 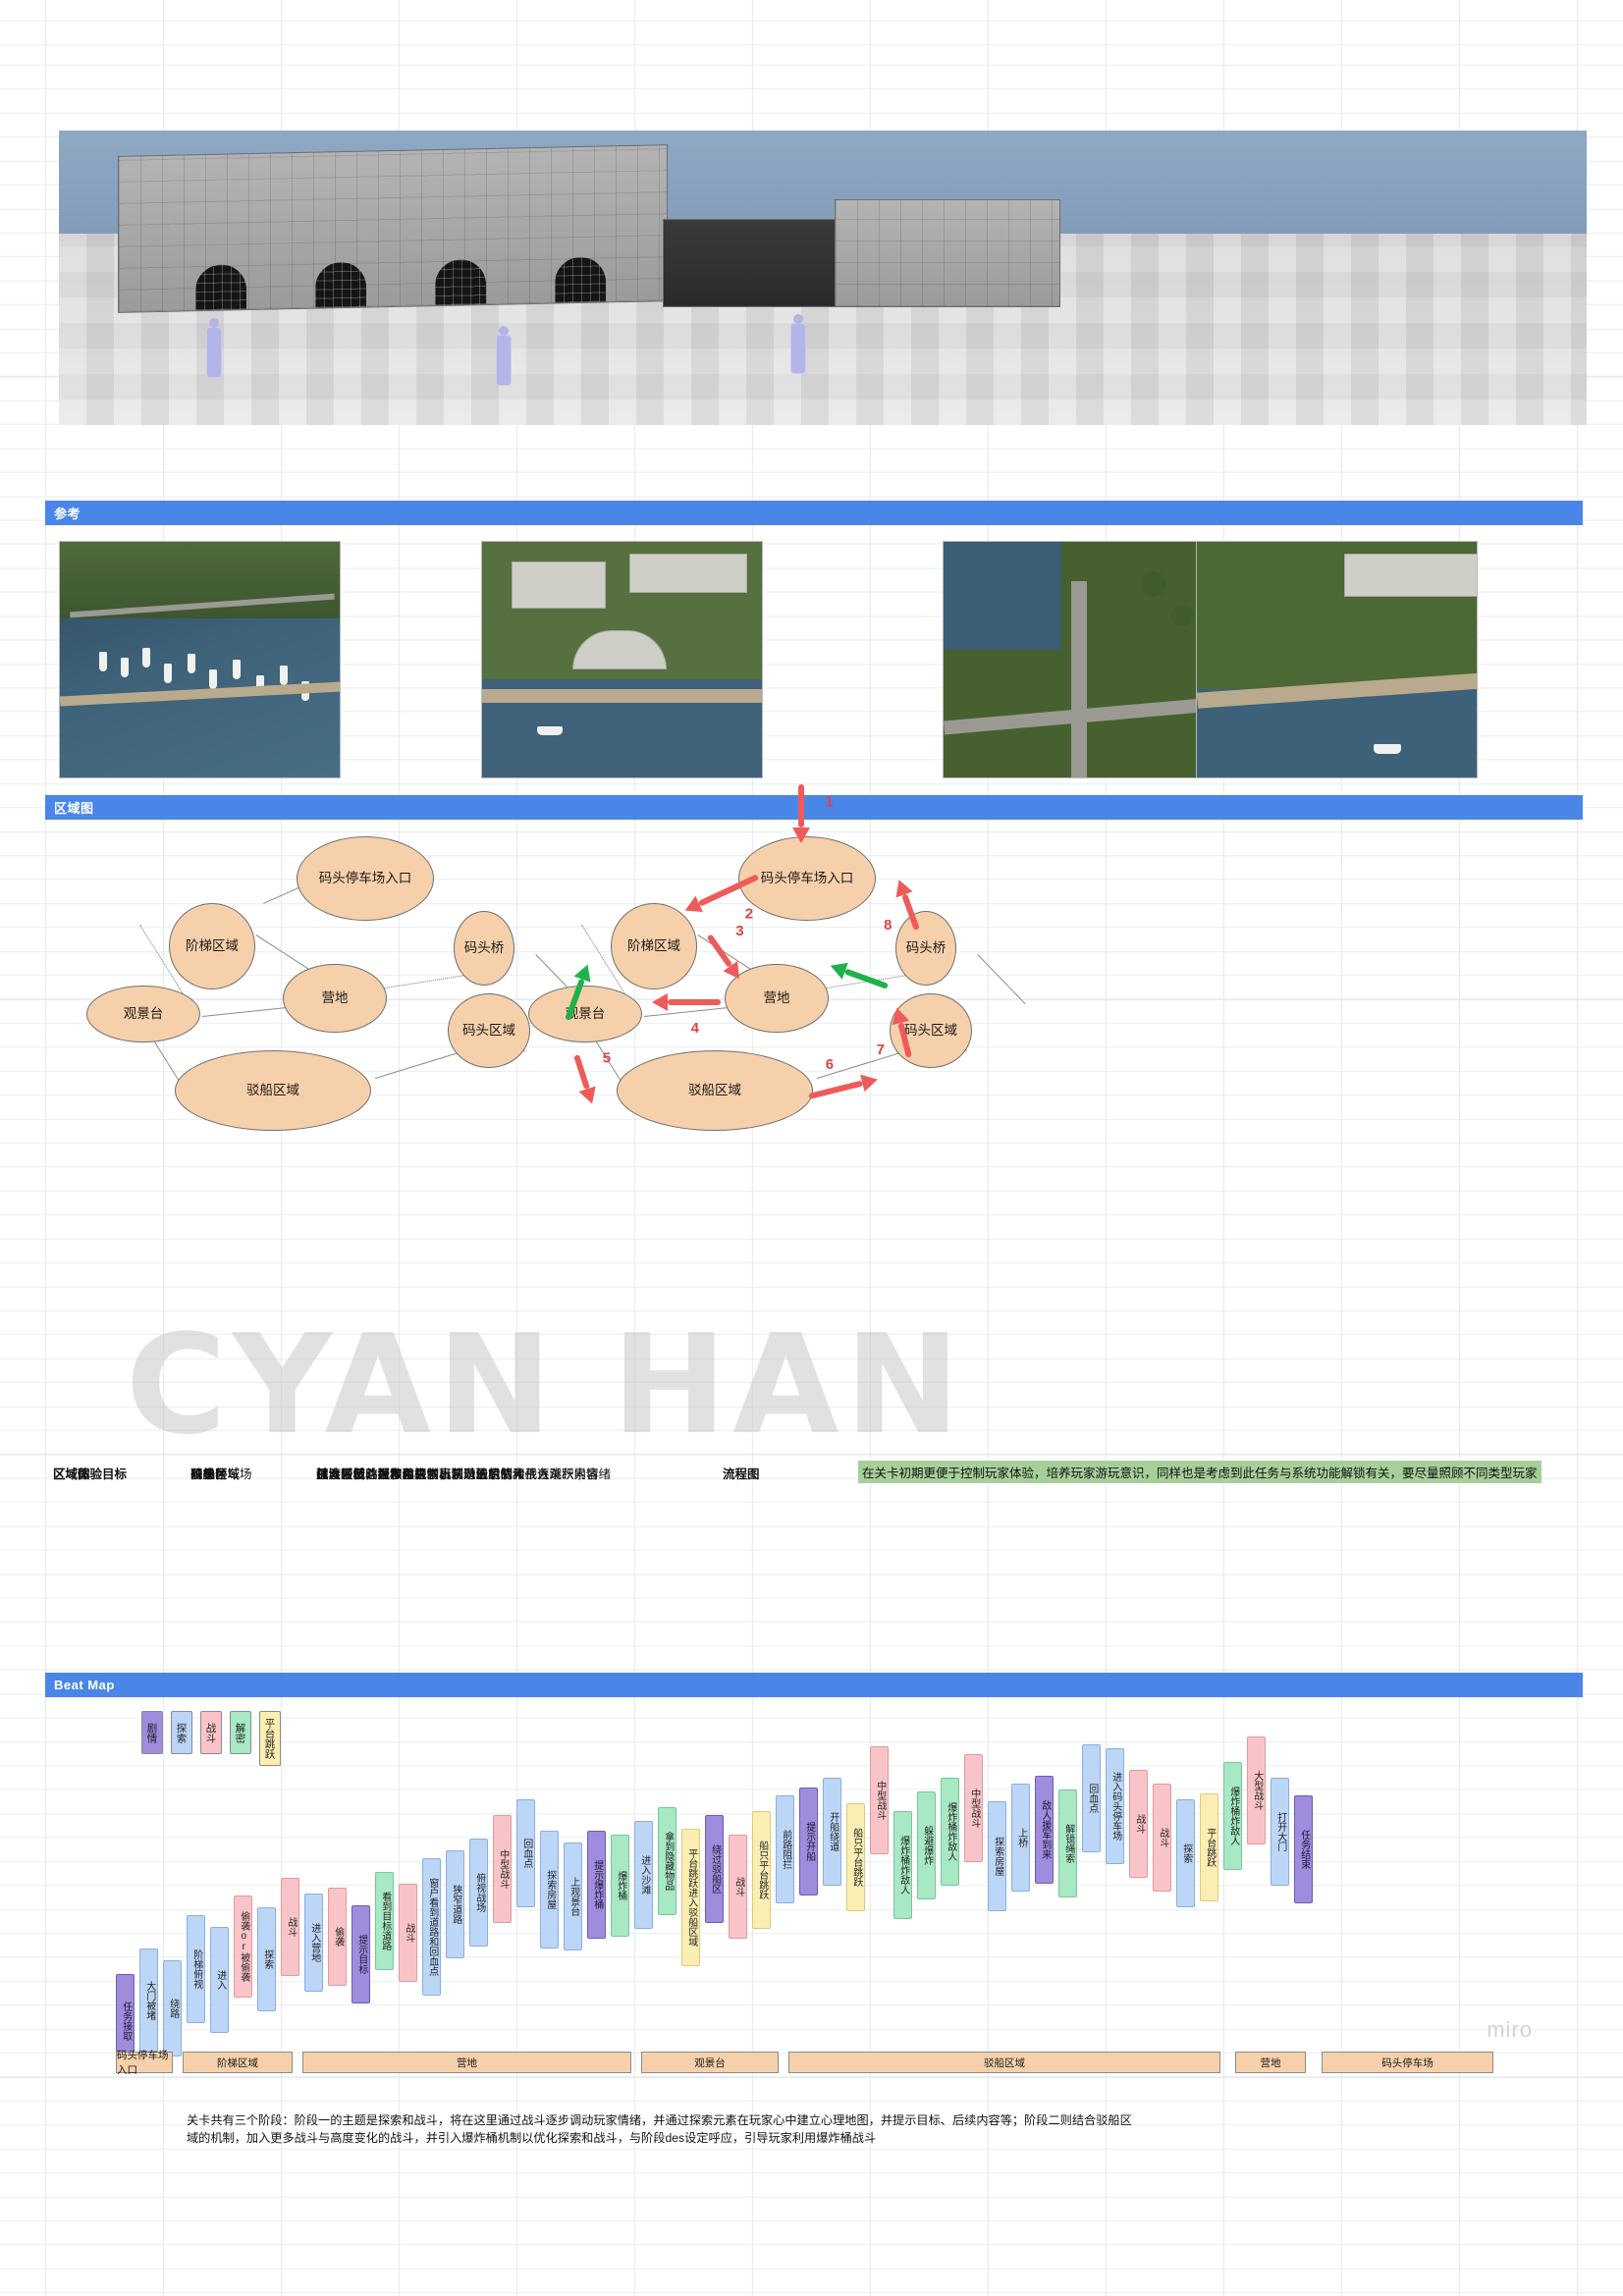 I want to click on beat-card: 绕过驳船区, so click(x=714, y=1869).